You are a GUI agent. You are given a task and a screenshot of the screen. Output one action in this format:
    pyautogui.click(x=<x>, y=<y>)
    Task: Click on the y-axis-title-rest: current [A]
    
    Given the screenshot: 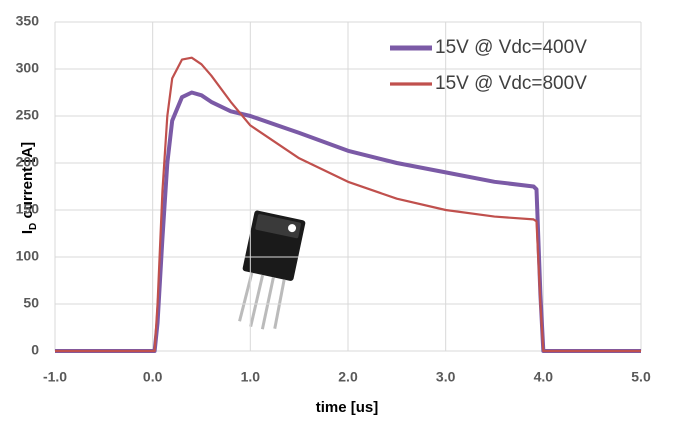 What is the action you would take?
    pyautogui.click(x=27, y=182)
    